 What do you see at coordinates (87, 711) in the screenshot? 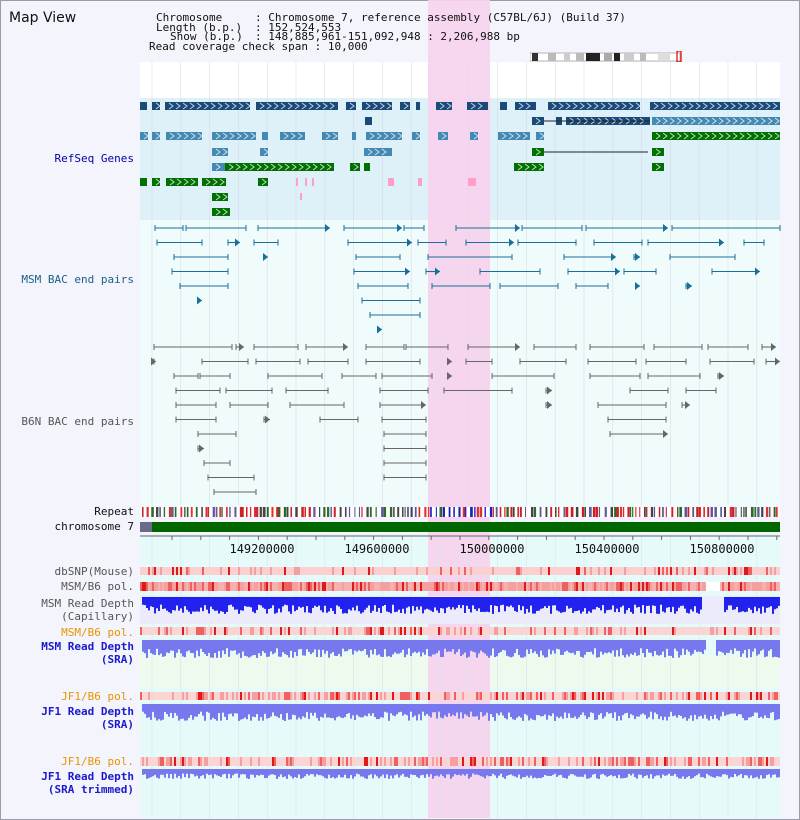
I see `jf1-read-depth-label: JF1 Read Depth` at bounding box center [87, 711].